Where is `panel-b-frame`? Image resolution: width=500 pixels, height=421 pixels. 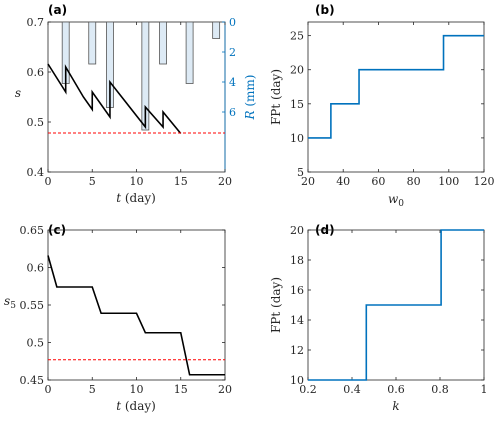
panel-b-frame is located at coordinates (396, 97).